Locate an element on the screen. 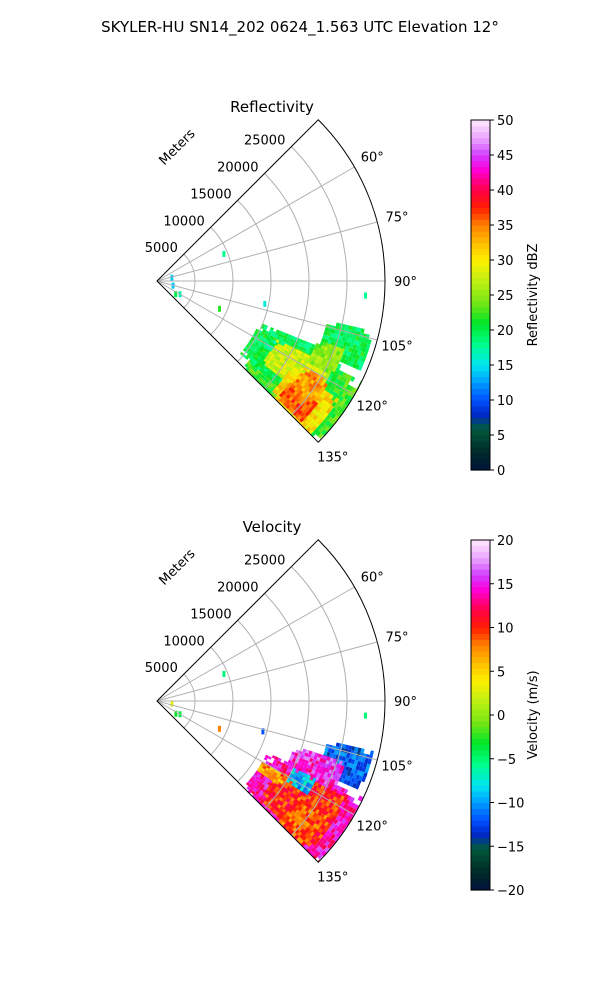 The height and width of the screenshot is (1000, 600). colorbar-tick-label: 35 is located at coordinates (505, 226).